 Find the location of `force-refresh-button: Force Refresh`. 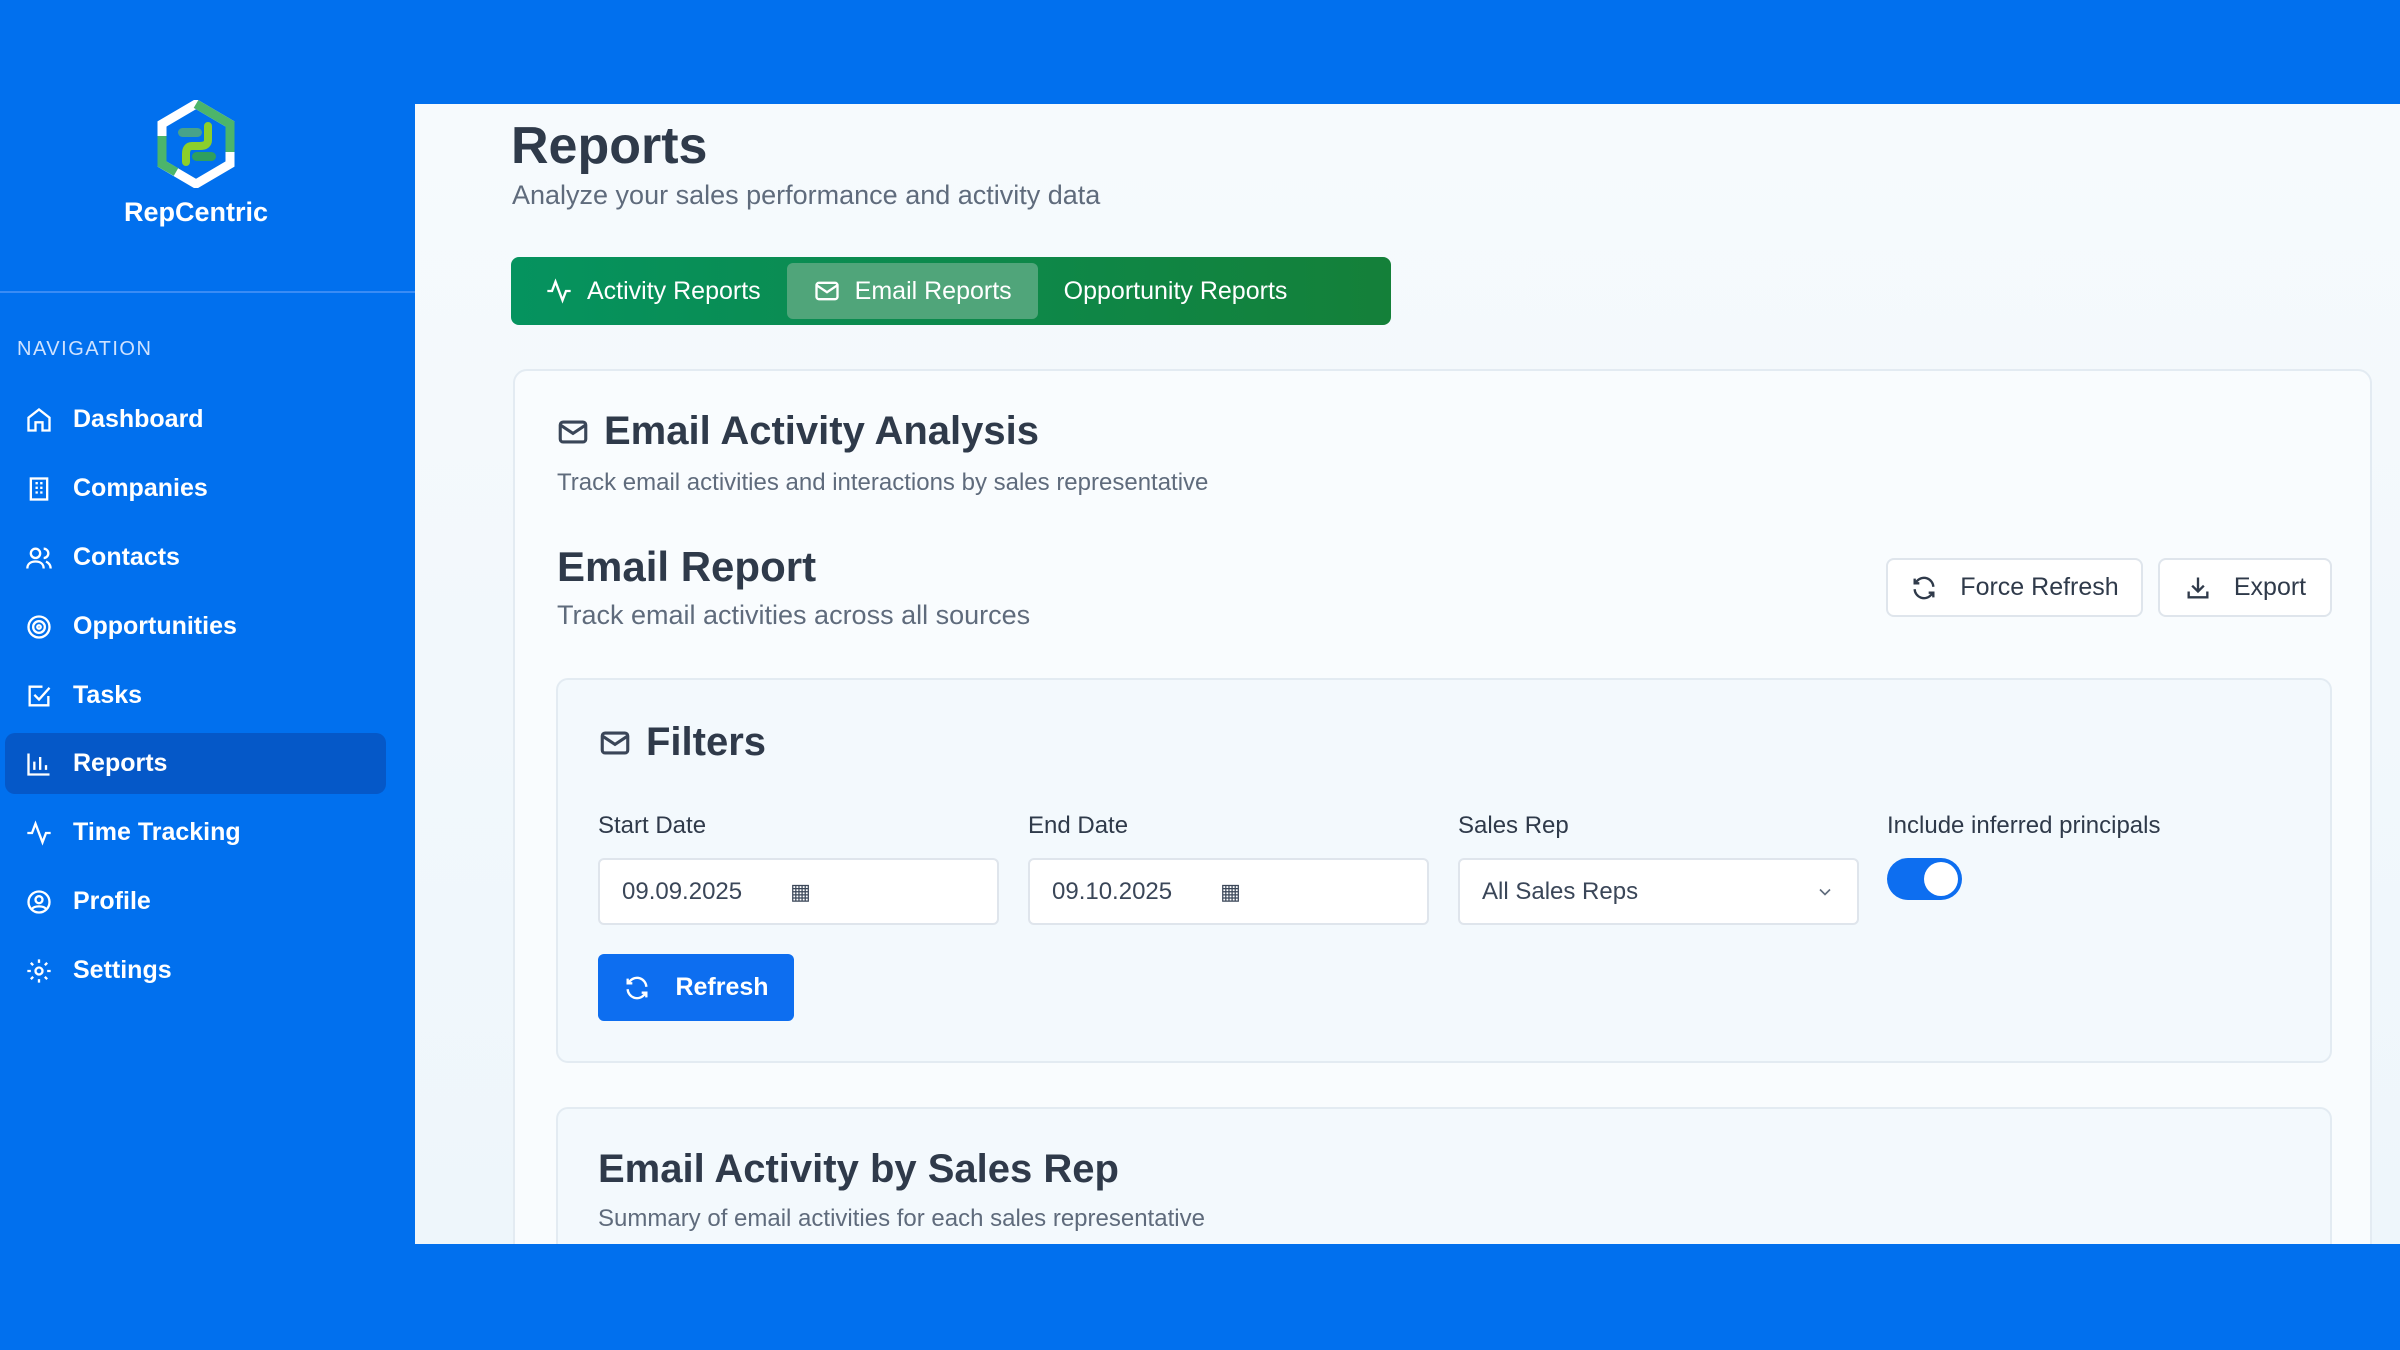

force-refresh-button: Force Refresh is located at coordinates (2014, 587).